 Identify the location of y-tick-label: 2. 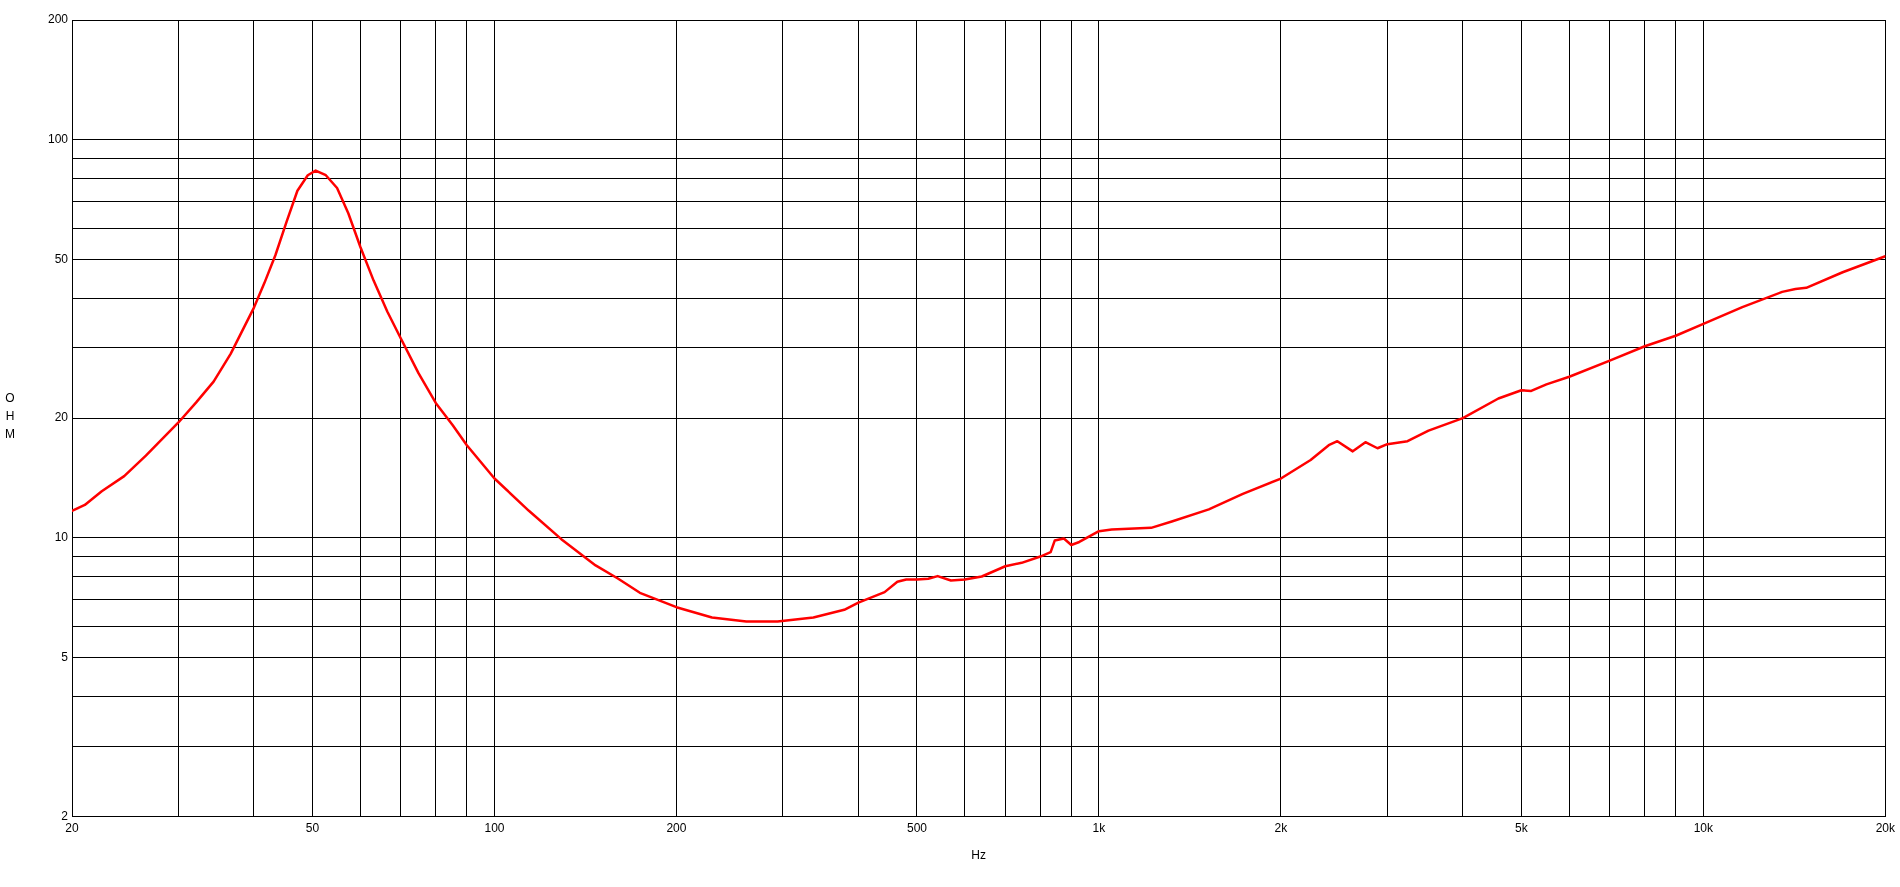
(65, 815).